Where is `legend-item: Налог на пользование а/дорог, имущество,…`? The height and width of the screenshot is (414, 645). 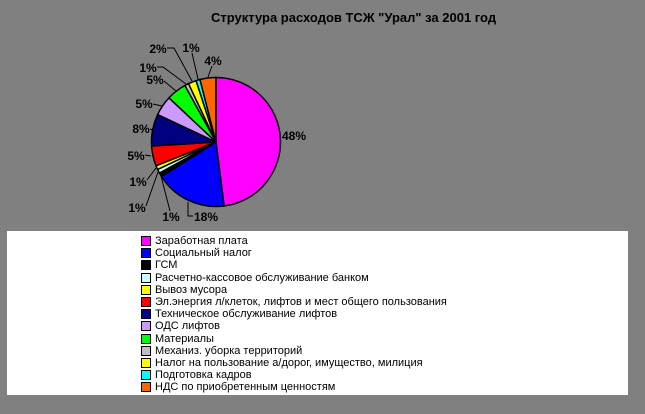 legend-item: Налог на пользование а/дорог, имущество,… is located at coordinates (384, 363).